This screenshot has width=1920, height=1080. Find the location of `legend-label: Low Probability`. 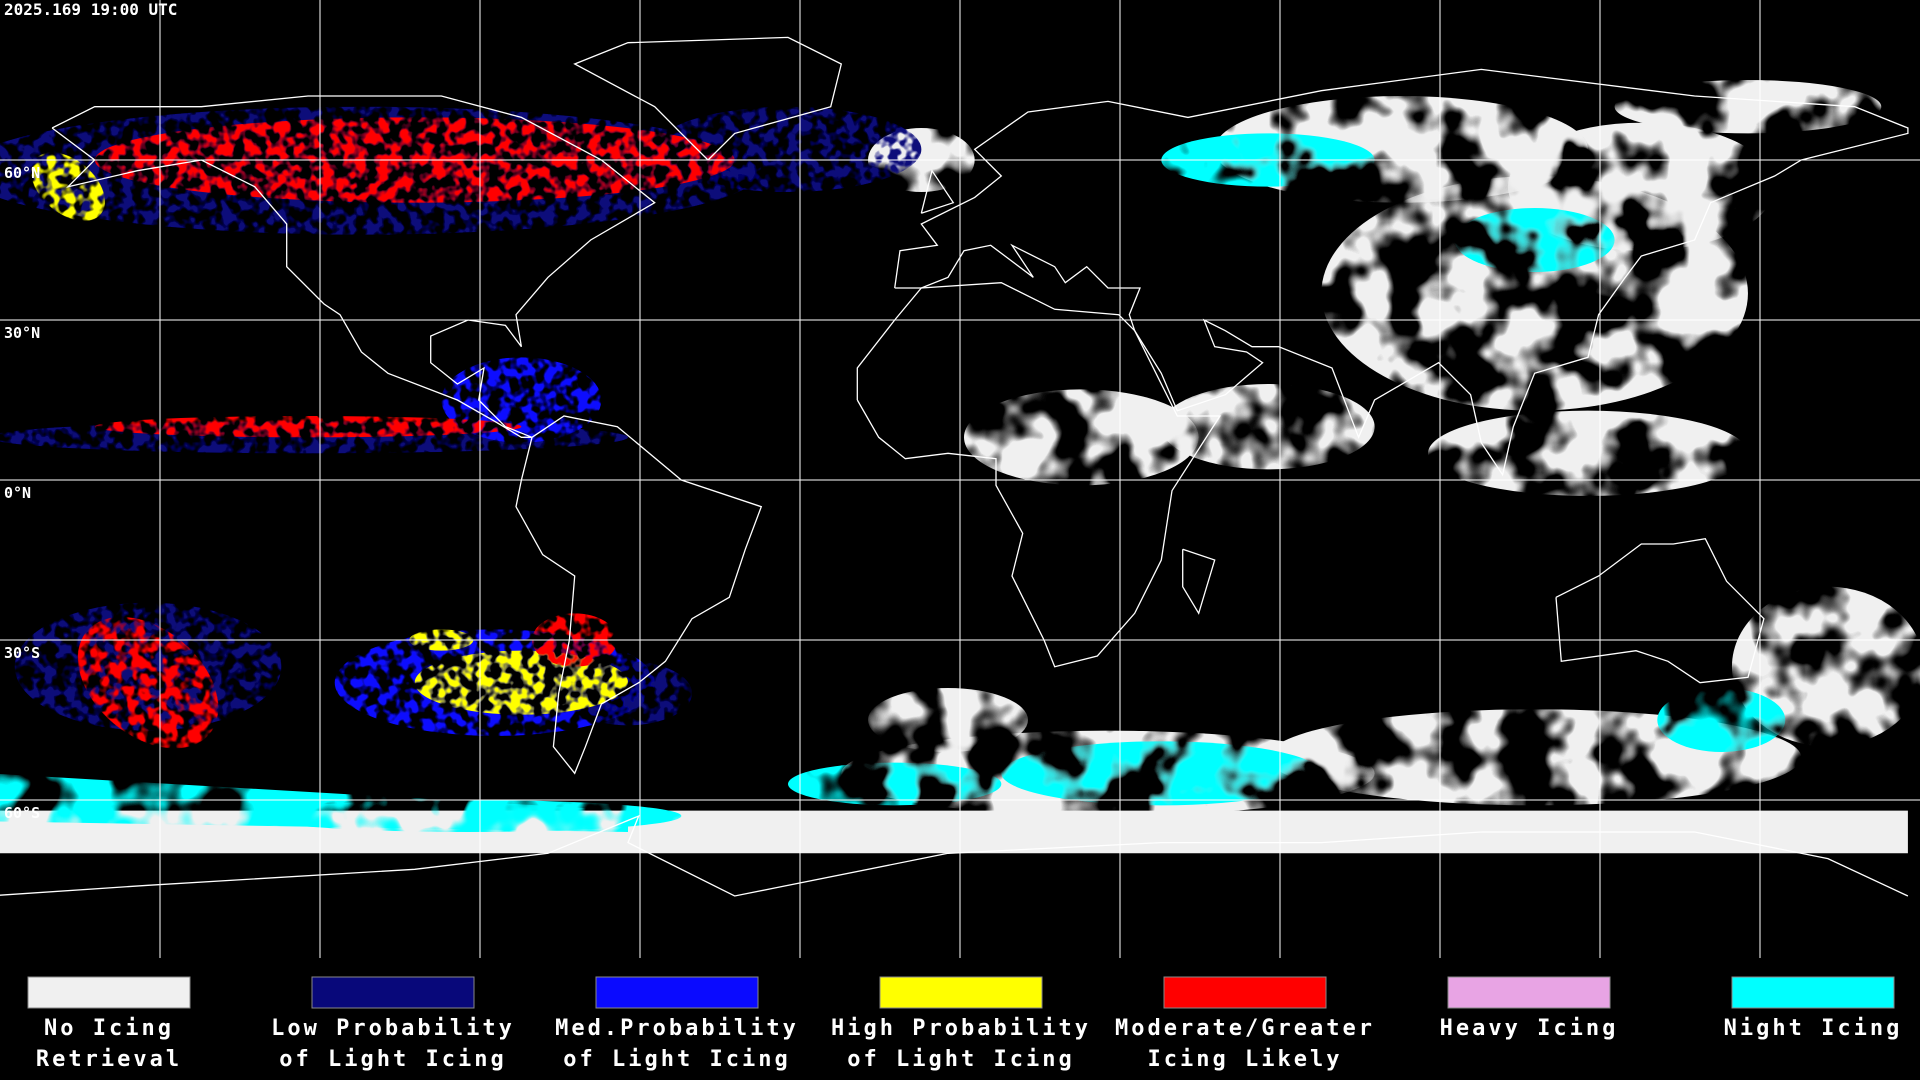

legend-label: Low Probability is located at coordinates (393, 1028).